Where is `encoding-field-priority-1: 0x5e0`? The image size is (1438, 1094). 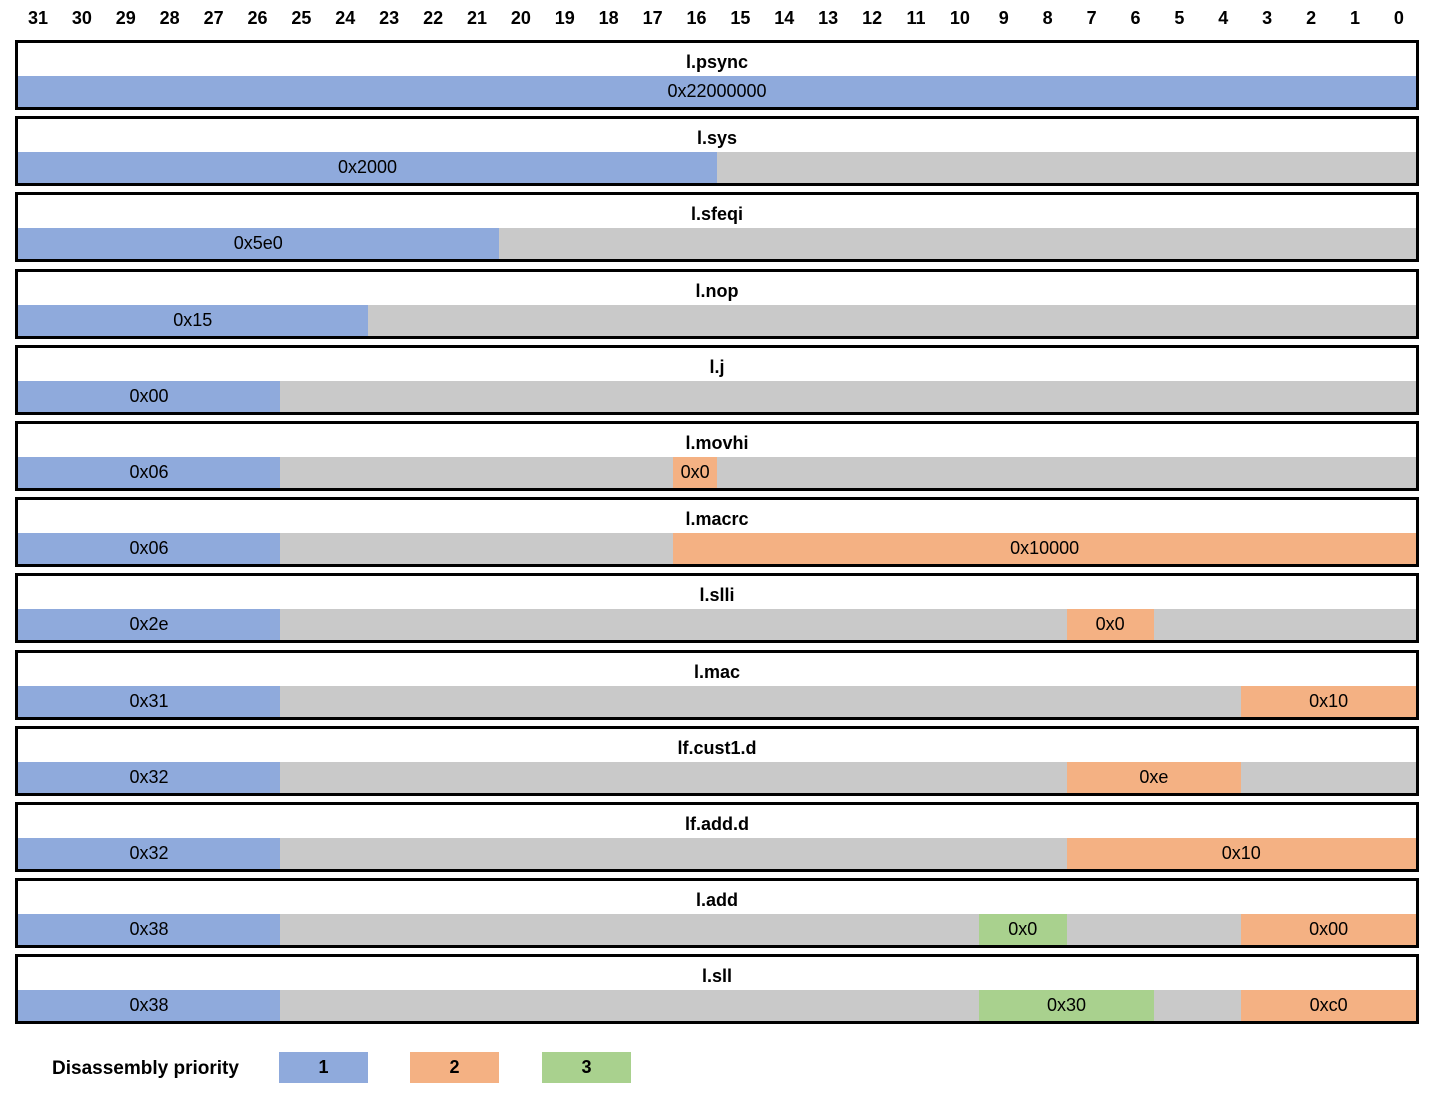 encoding-field-priority-1: 0x5e0 is located at coordinates (258, 244).